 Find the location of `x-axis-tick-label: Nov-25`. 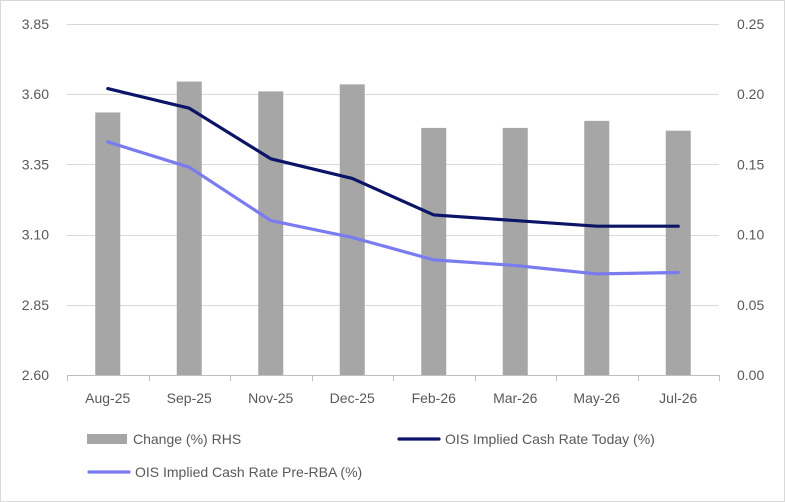

x-axis-tick-label: Nov-25 is located at coordinates (270, 398).